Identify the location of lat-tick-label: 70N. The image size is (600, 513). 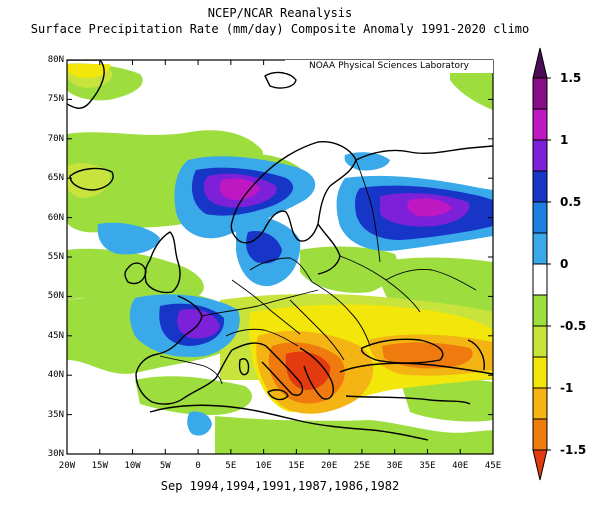
(55, 138).